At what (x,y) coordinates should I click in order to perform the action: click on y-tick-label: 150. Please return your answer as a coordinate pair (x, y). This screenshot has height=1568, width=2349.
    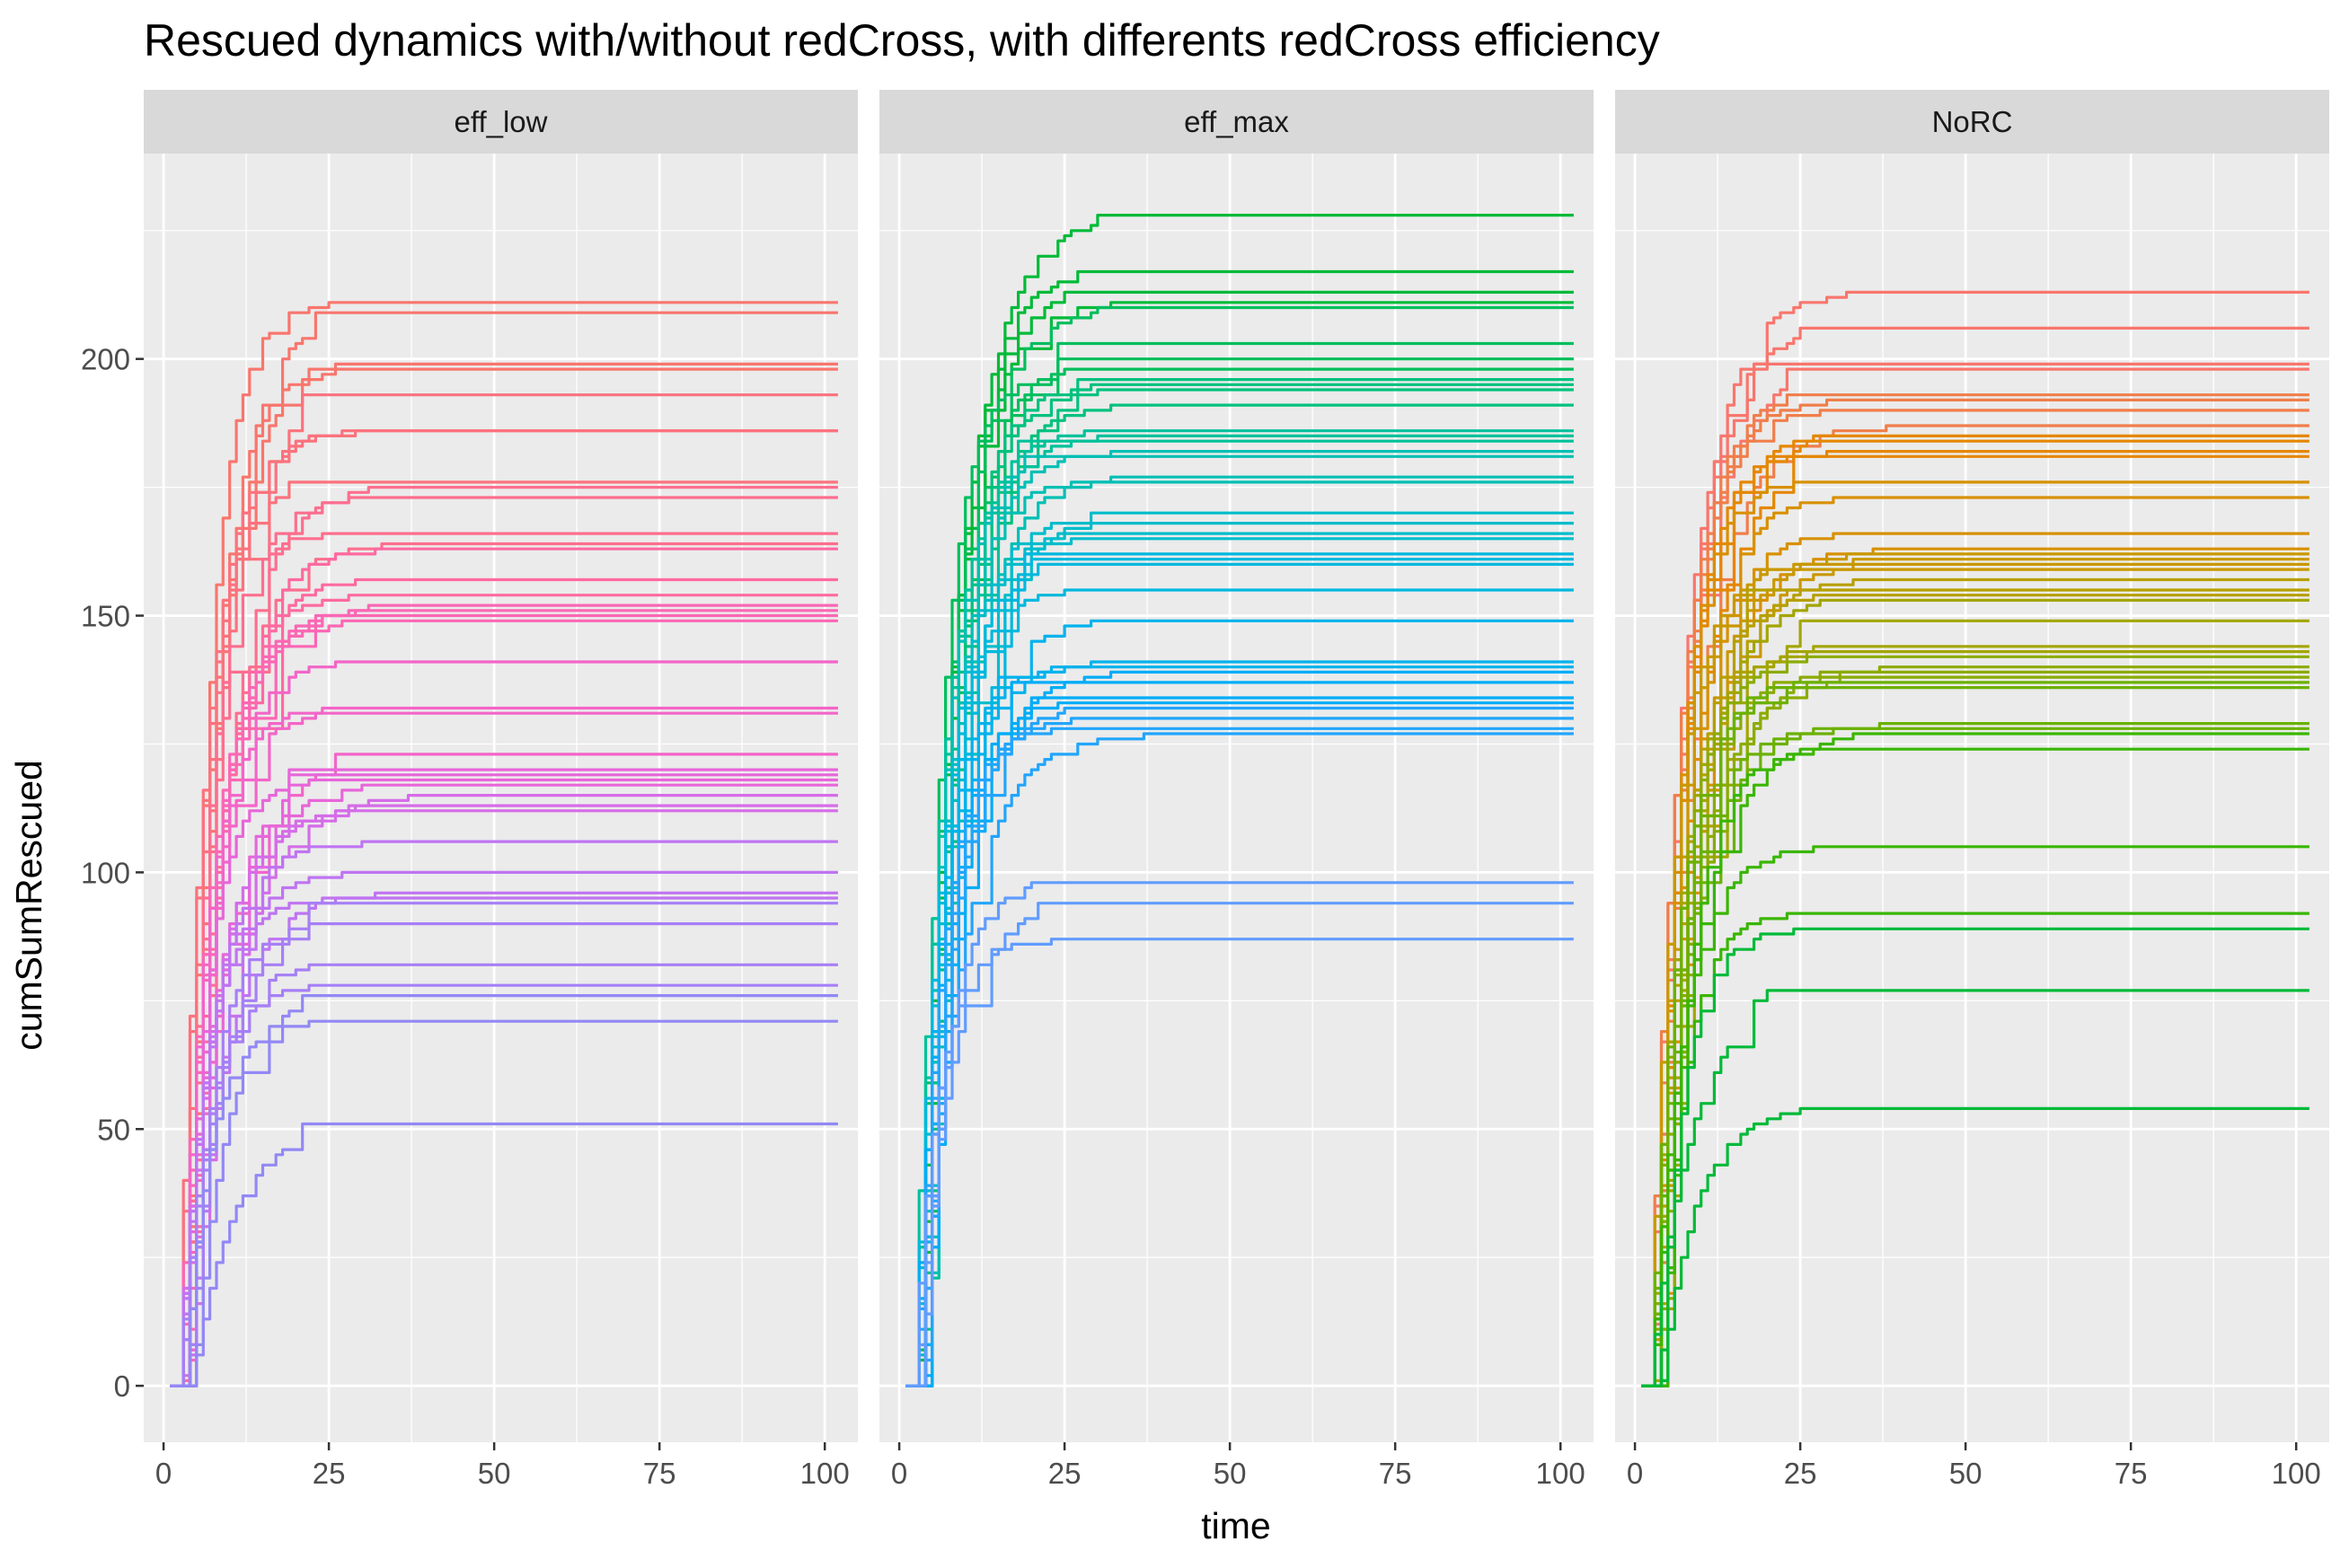
    Looking at the image, I should click on (105, 616).